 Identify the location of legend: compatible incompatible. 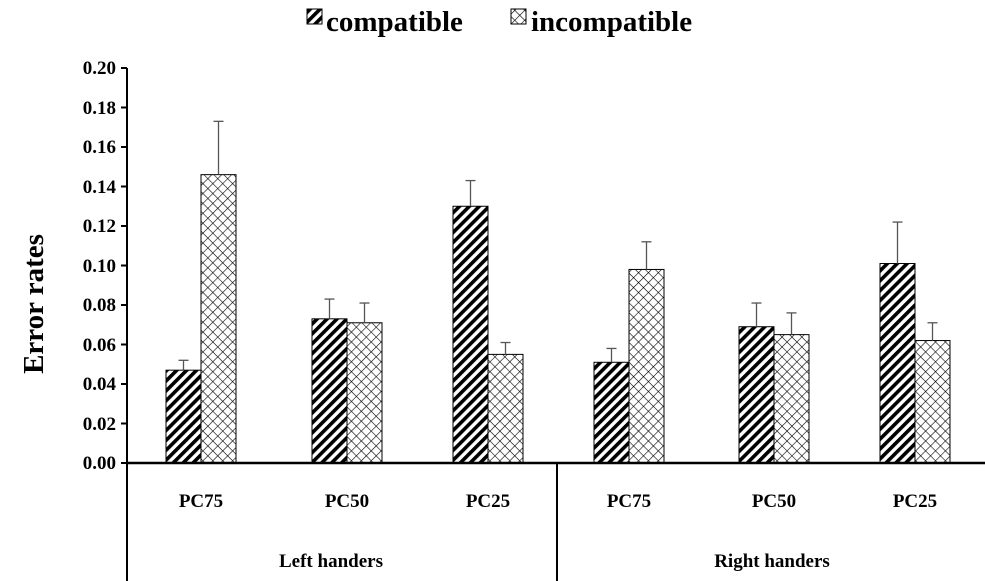
(499, 22).